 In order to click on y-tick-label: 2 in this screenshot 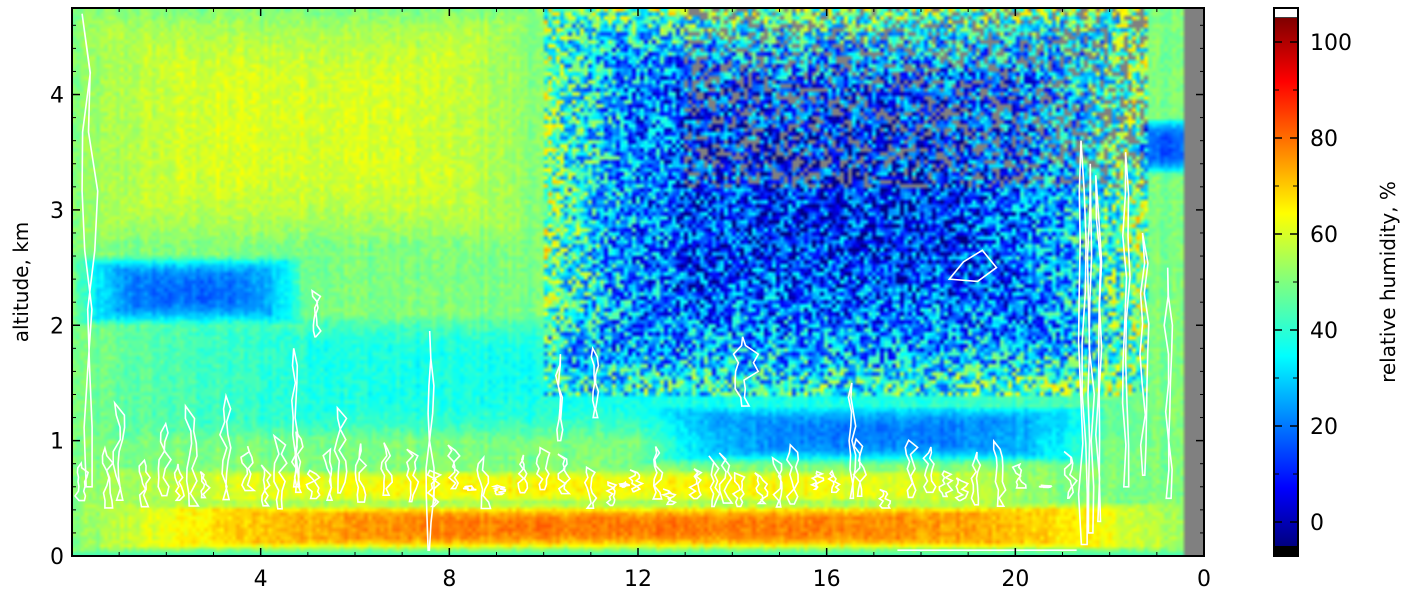, I will do `click(57, 326)`.